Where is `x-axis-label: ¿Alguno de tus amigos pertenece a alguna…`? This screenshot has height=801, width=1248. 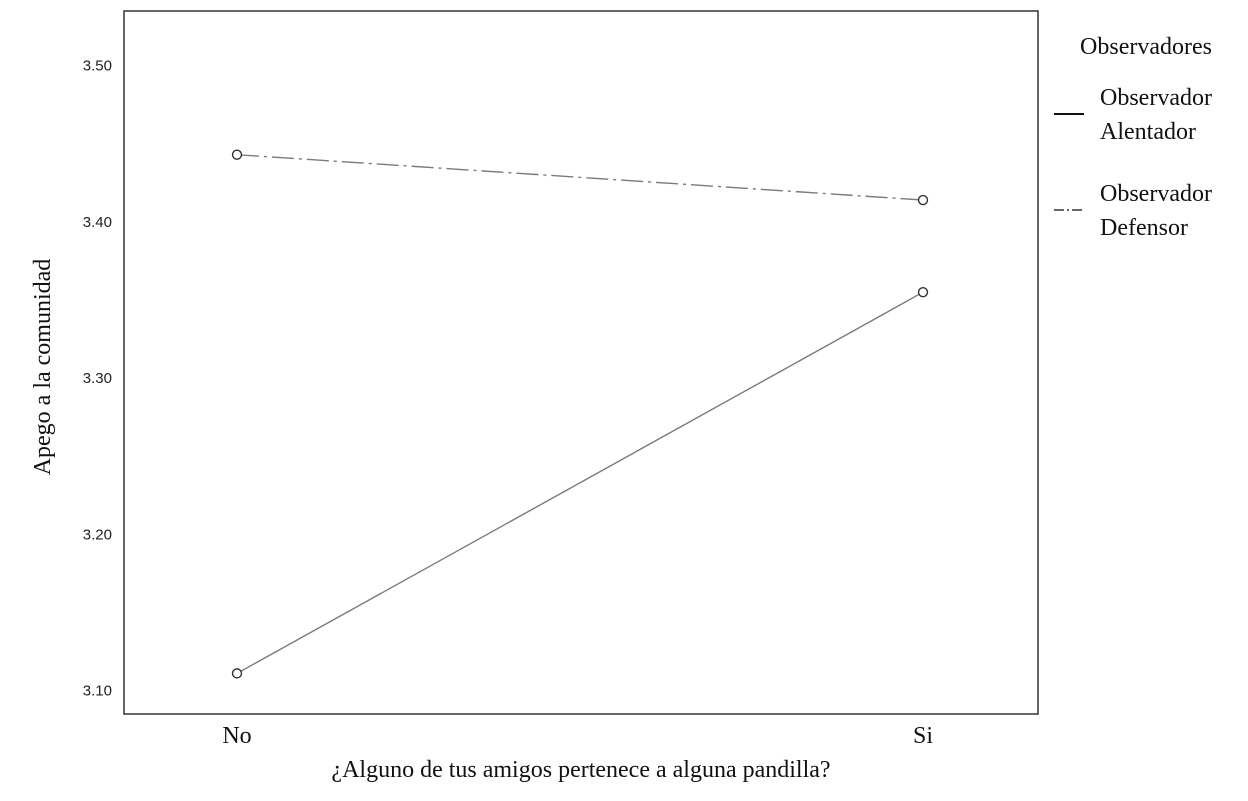 x-axis-label: ¿Alguno de tus amigos pertenece a alguna… is located at coordinates (580, 770).